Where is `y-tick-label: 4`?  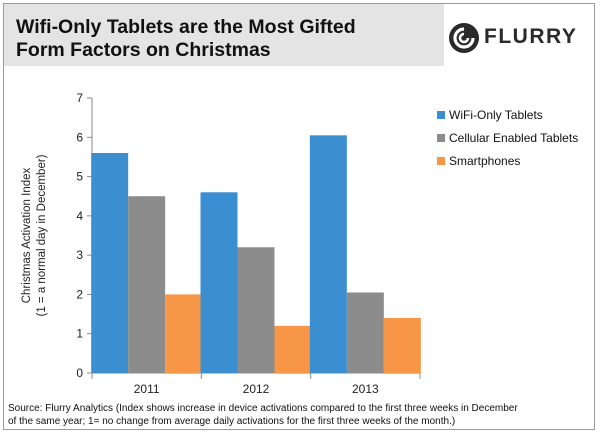
y-tick-label: 4 is located at coordinates (79, 216).